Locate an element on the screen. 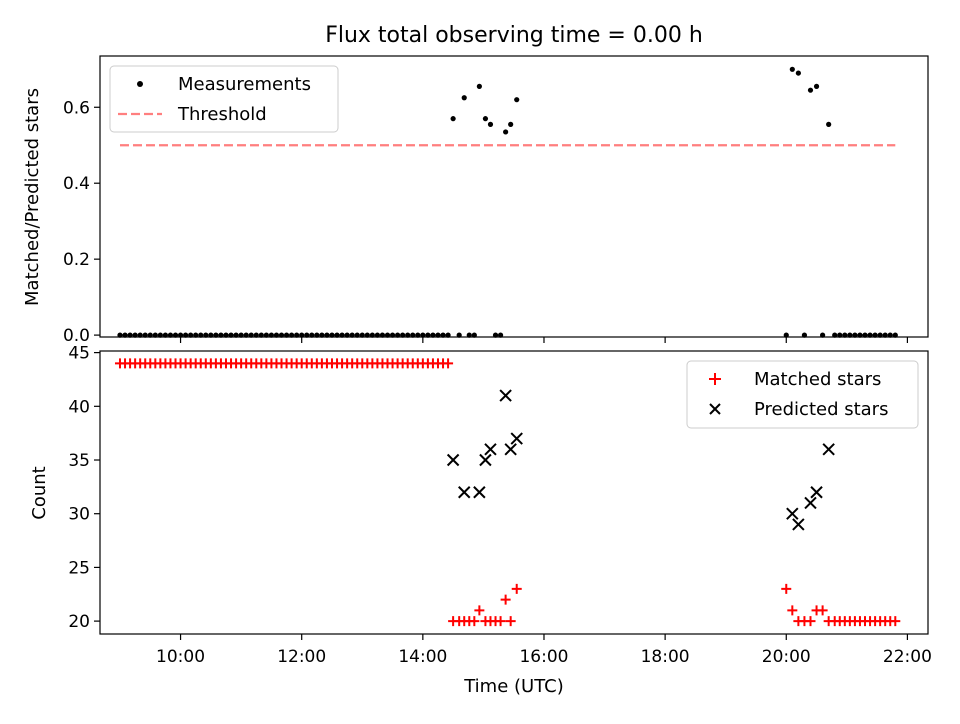 The image size is (960, 724). x-tick-label: 20:00 is located at coordinates (786, 657).